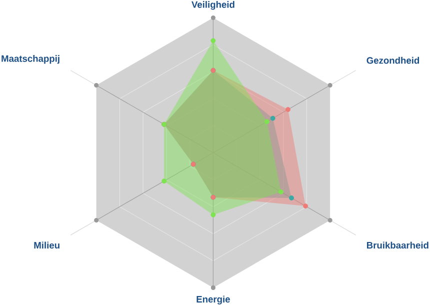  I want to click on spoke-label: Veiligheid, so click(213, 5).